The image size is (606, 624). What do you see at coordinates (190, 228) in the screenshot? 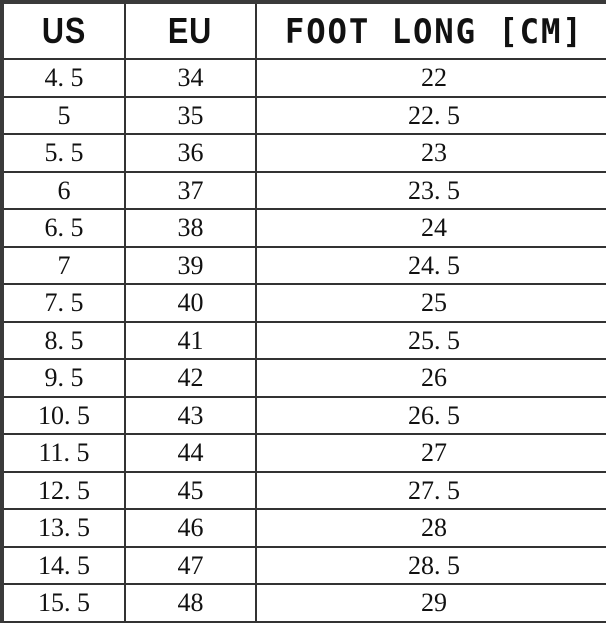
I see `eu-size-cell: 38` at bounding box center [190, 228].